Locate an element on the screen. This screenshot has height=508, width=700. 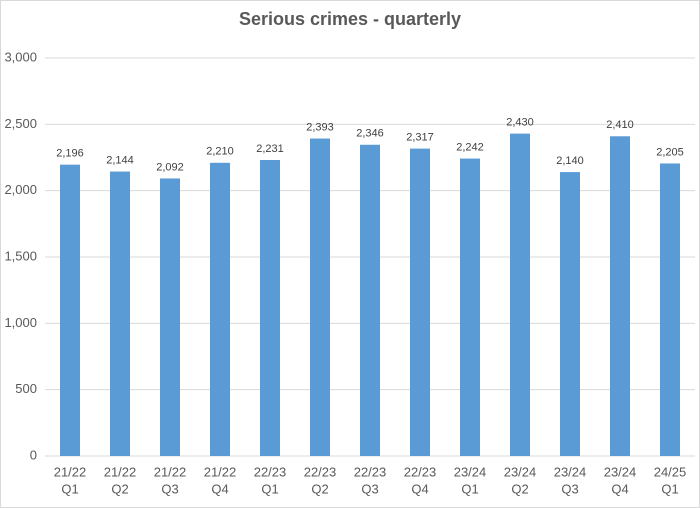
data-label: 2,092 is located at coordinates (170, 167).